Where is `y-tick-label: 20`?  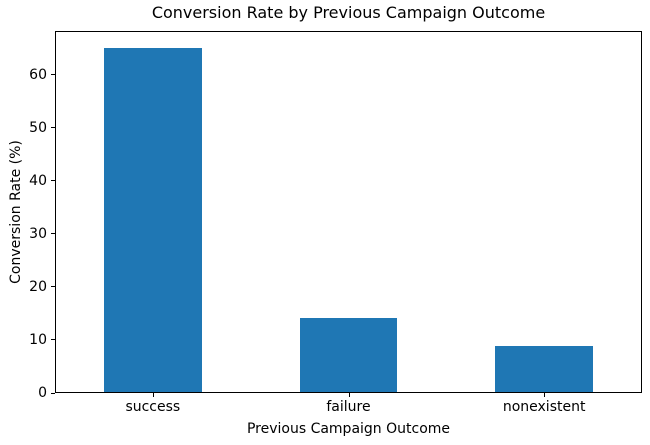
y-tick-label: 20 is located at coordinates (38, 286).